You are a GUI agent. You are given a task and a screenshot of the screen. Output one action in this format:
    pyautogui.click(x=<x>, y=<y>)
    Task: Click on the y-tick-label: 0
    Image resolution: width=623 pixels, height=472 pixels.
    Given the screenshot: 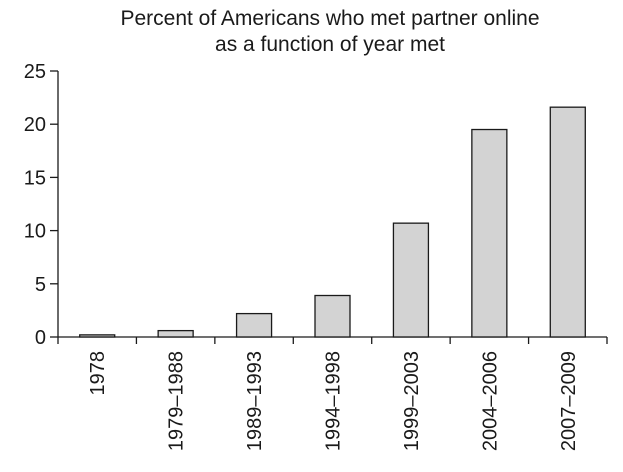 What is the action you would take?
    pyautogui.click(x=40, y=338)
    